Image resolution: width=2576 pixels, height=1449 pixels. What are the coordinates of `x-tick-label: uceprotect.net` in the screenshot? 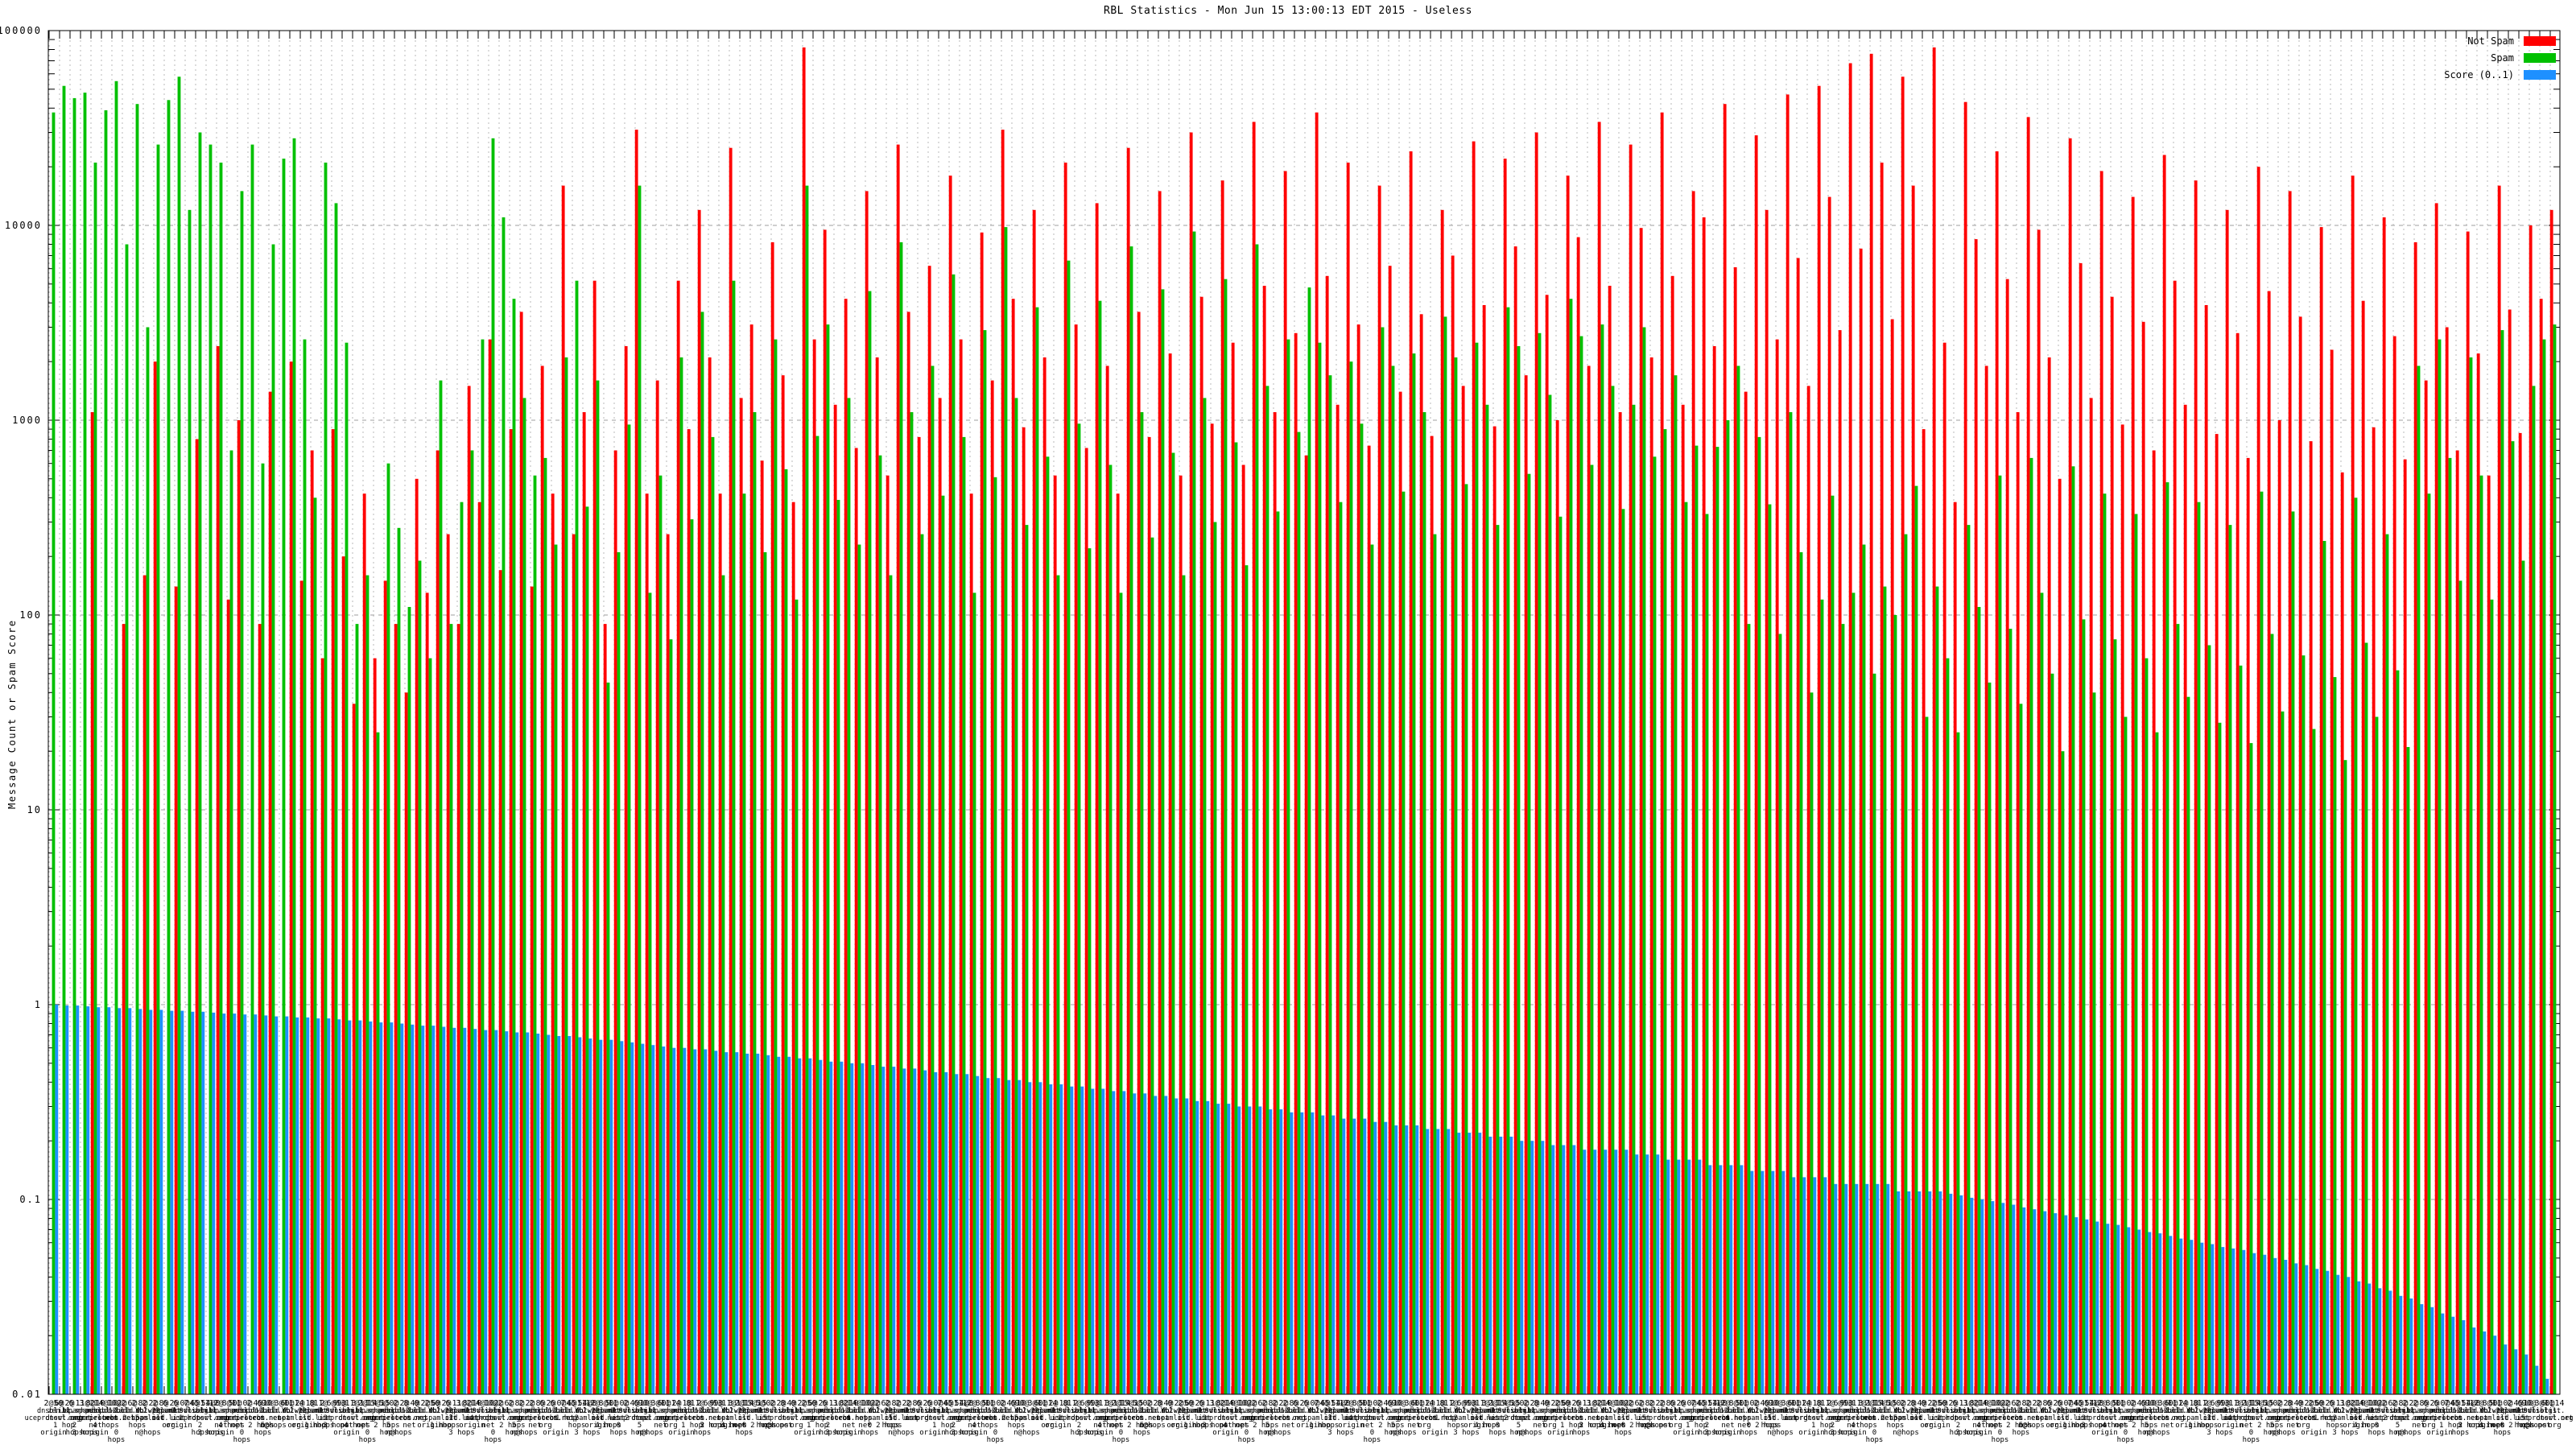 It's located at (106, 1418).